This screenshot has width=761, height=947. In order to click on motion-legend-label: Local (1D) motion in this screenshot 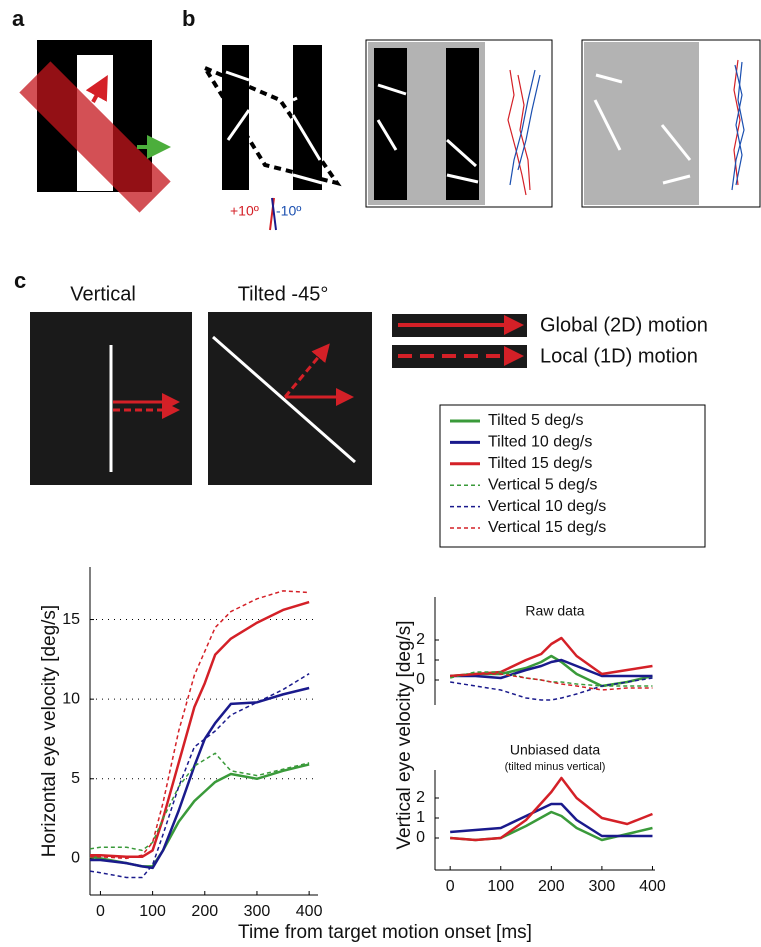, I will do `click(619, 356)`.